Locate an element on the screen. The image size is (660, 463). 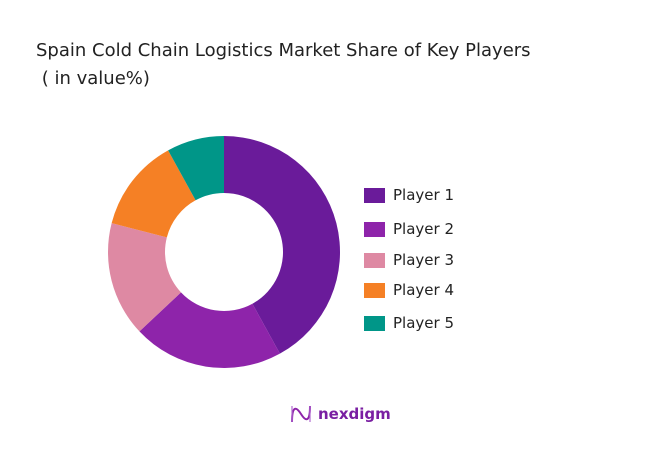
legend-label: Player 3 is located at coordinates (423, 260).